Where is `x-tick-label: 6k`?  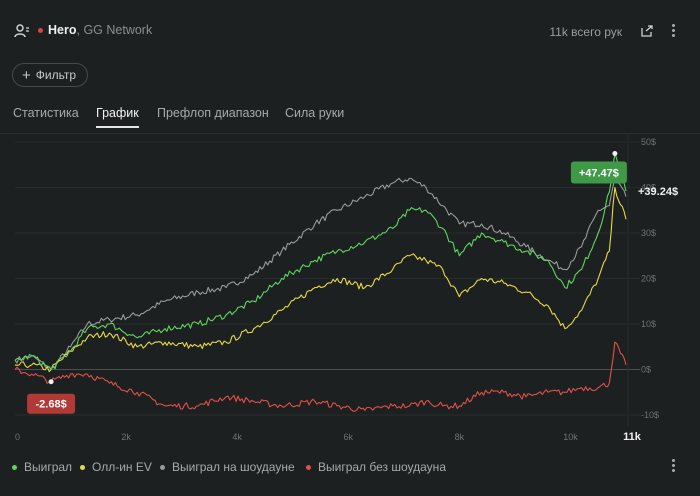
x-tick-label: 6k is located at coordinates (349, 437).